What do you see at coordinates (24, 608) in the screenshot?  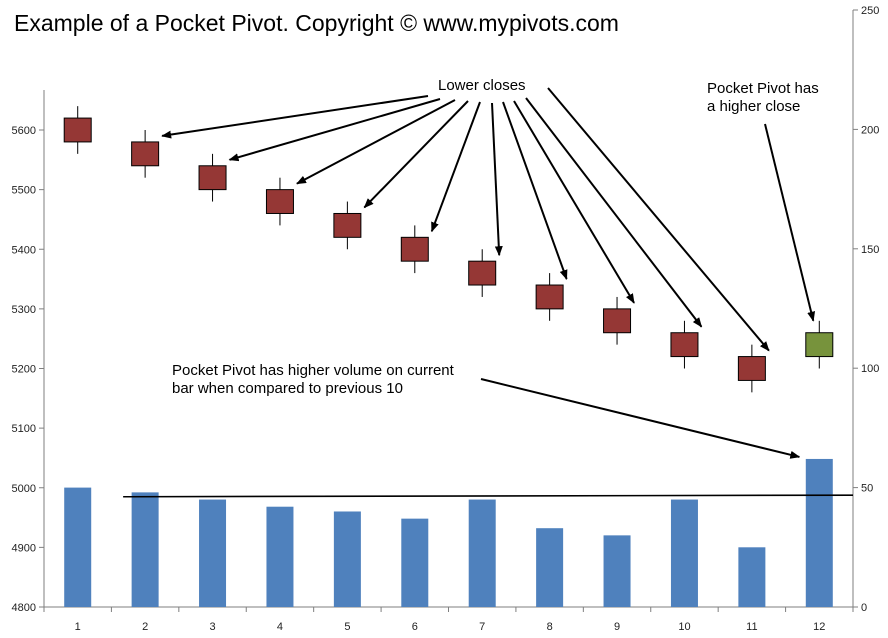 I see `price-tick-label: 4800` at bounding box center [24, 608].